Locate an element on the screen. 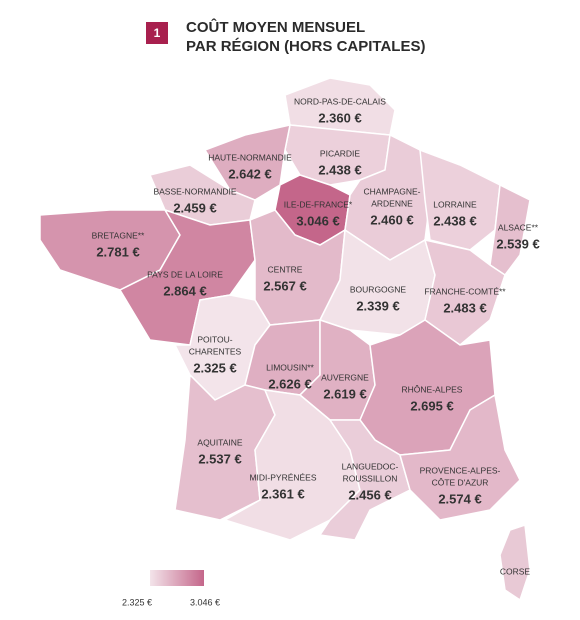  region-value: 2.339 € is located at coordinates (377, 305).